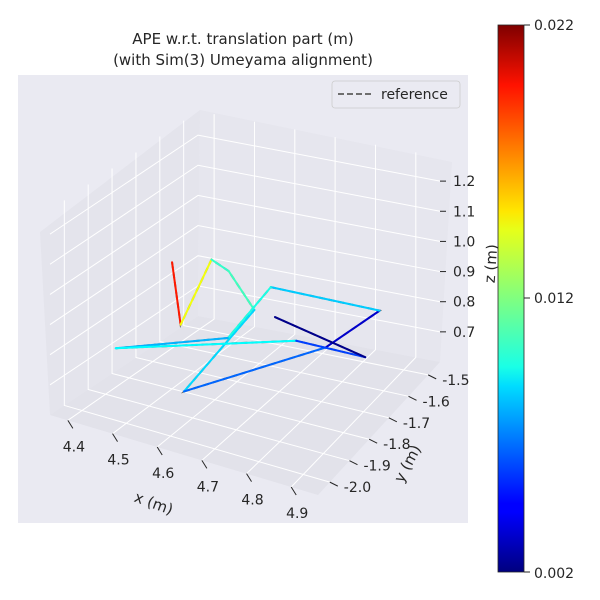  What do you see at coordinates (554, 26) in the screenshot?
I see `colorbar-label-top: 0.022` at bounding box center [554, 26].